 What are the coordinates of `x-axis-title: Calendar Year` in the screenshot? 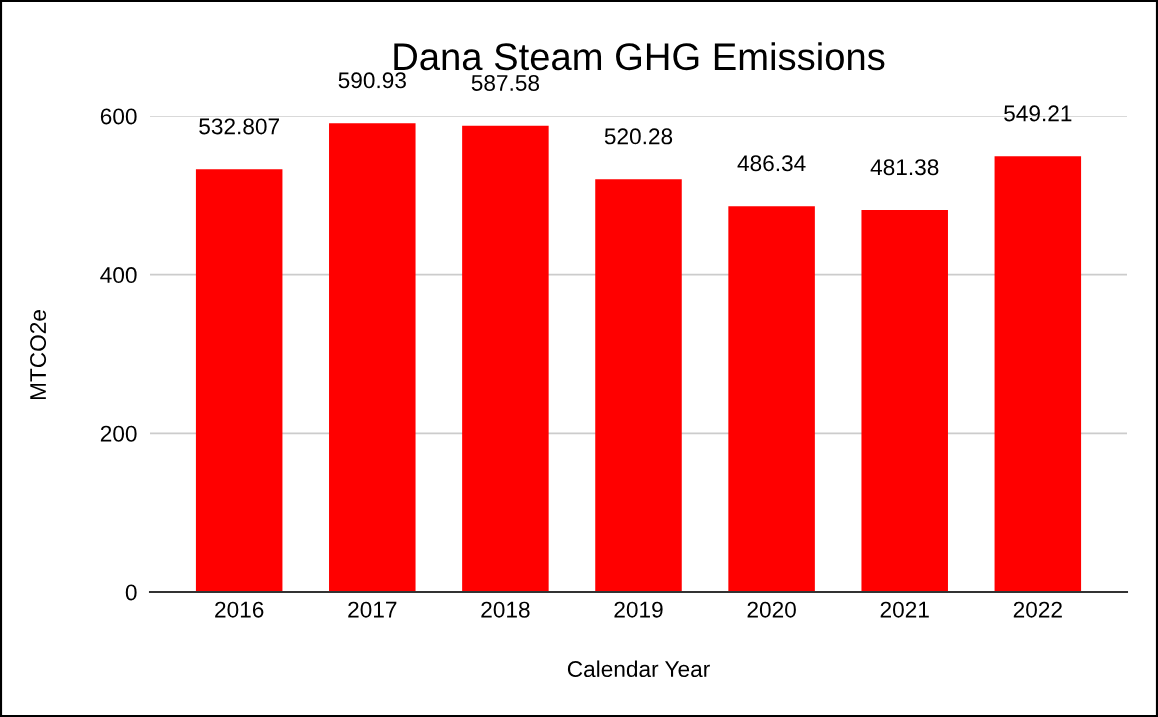 It's located at (638, 669).